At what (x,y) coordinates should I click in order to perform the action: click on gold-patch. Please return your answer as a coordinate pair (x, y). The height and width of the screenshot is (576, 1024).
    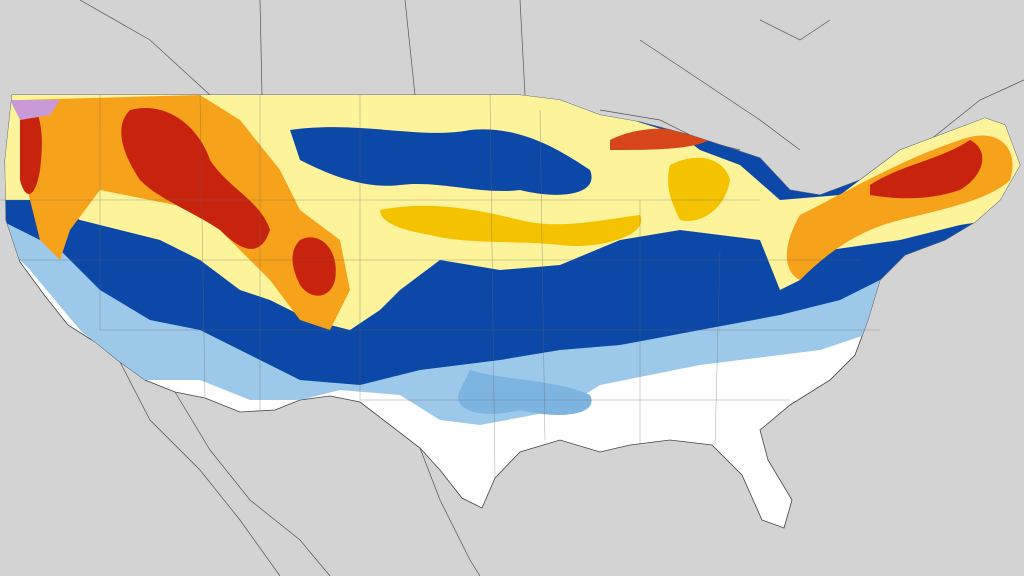
    Looking at the image, I should click on (511, 225).